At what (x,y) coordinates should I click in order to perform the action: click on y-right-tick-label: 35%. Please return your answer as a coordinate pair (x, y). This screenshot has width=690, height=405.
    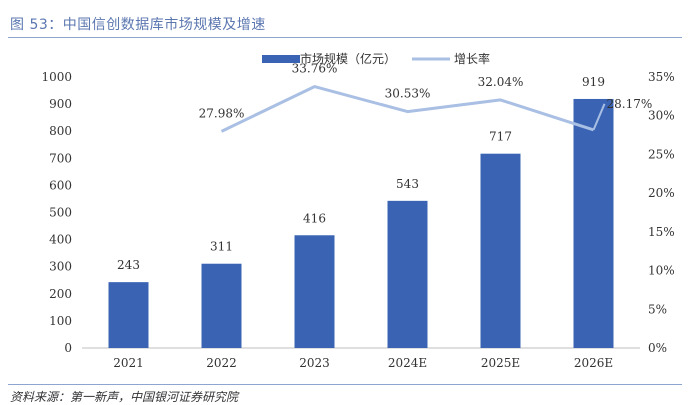
    Looking at the image, I should click on (661, 77).